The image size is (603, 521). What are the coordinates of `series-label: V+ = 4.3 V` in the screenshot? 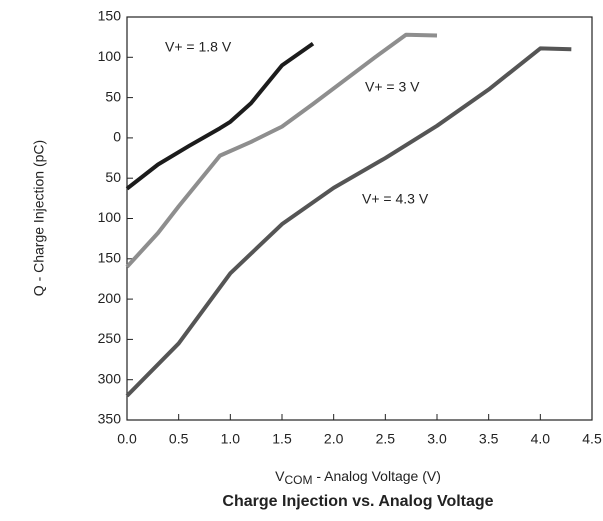 It's located at (395, 199).